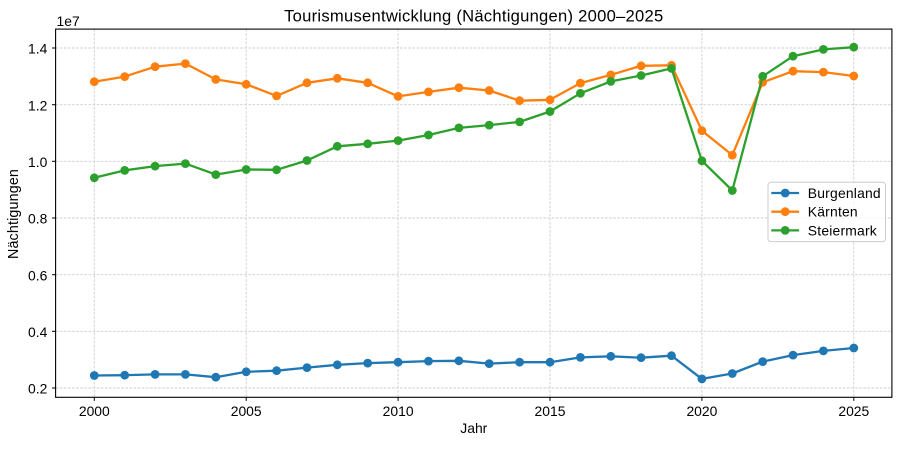 The image size is (900, 450). What do you see at coordinates (550, 411) in the screenshot?
I see `svg-text: 2015` at bounding box center [550, 411].